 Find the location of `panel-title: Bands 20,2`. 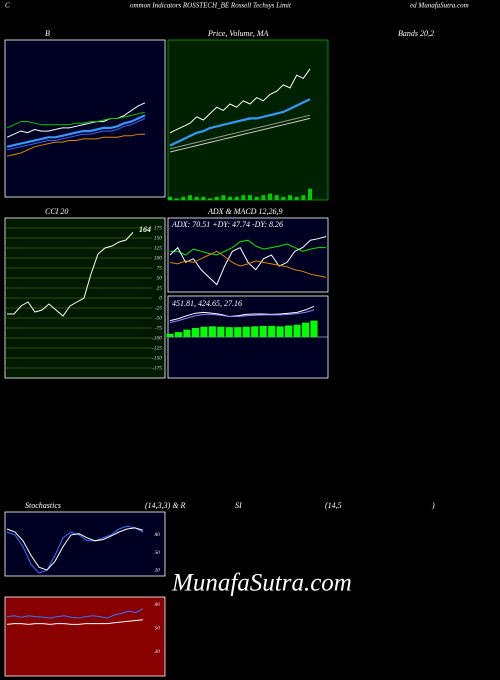

panel-title: Bands 20,2 is located at coordinates (416, 33).